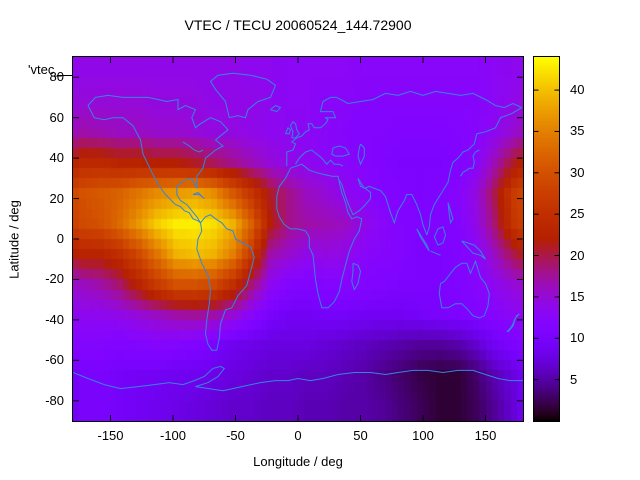 The image size is (640, 480). I want to click on y-tick-label: -40, so click(54, 319).